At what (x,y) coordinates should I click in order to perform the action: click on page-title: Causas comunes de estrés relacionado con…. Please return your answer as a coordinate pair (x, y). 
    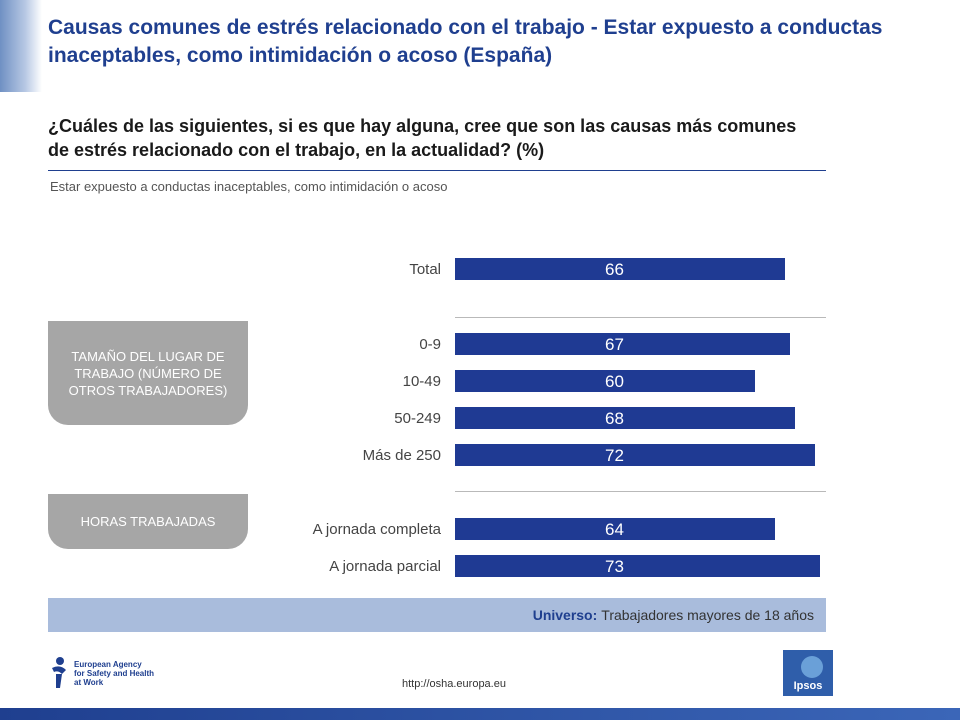
    Looking at the image, I should click on (465, 41).